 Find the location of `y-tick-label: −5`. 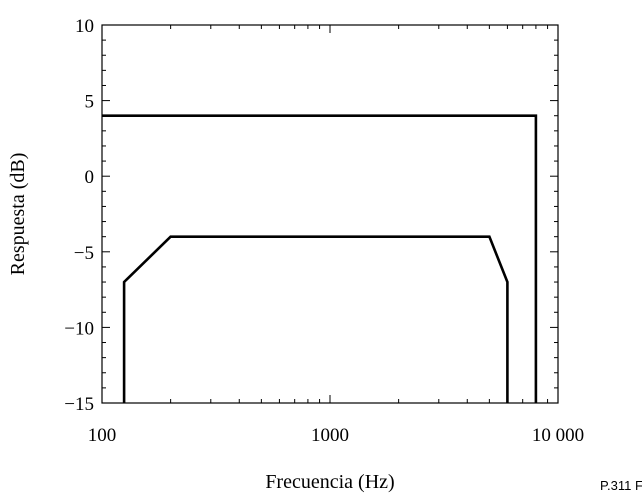

y-tick-label: −5 is located at coordinates (84, 253).